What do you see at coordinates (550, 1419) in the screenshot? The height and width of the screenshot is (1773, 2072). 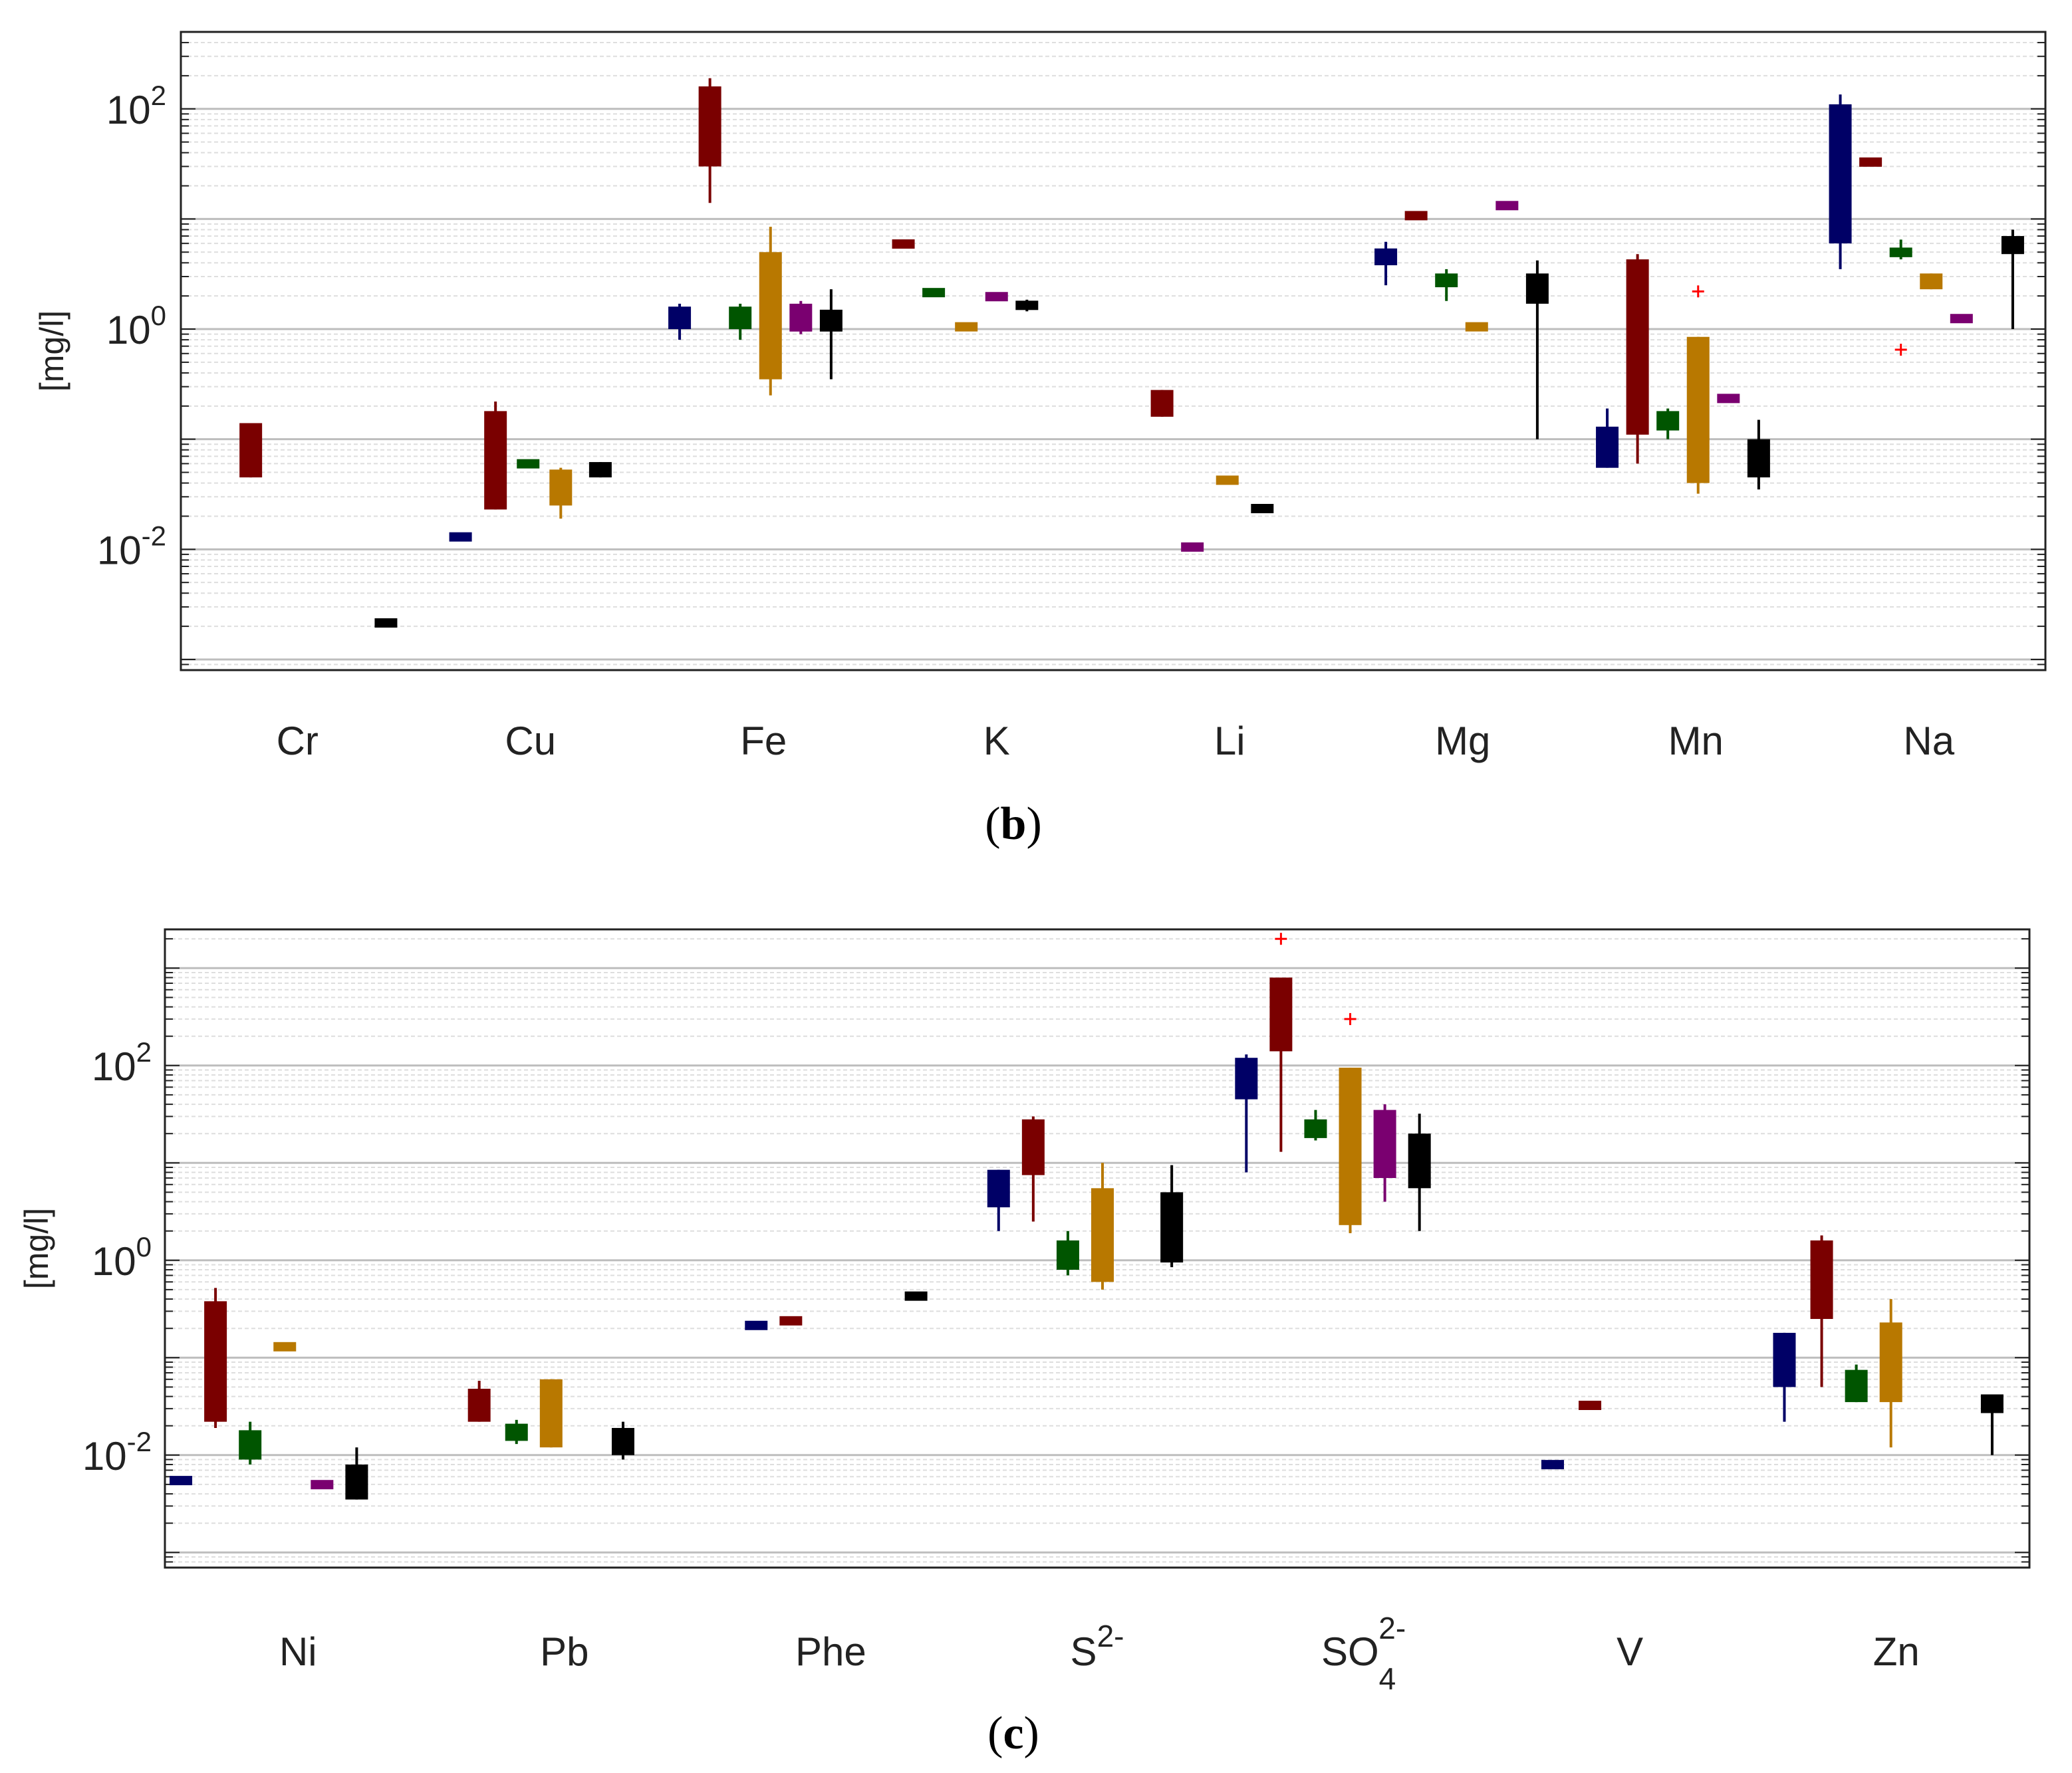 I see `category-group-pb` at bounding box center [550, 1419].